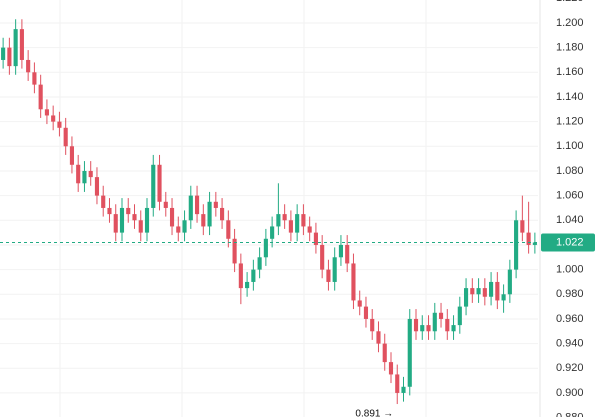  What do you see at coordinates (570, 220) in the screenshot?
I see `y-tick-label: 1.040` at bounding box center [570, 220].